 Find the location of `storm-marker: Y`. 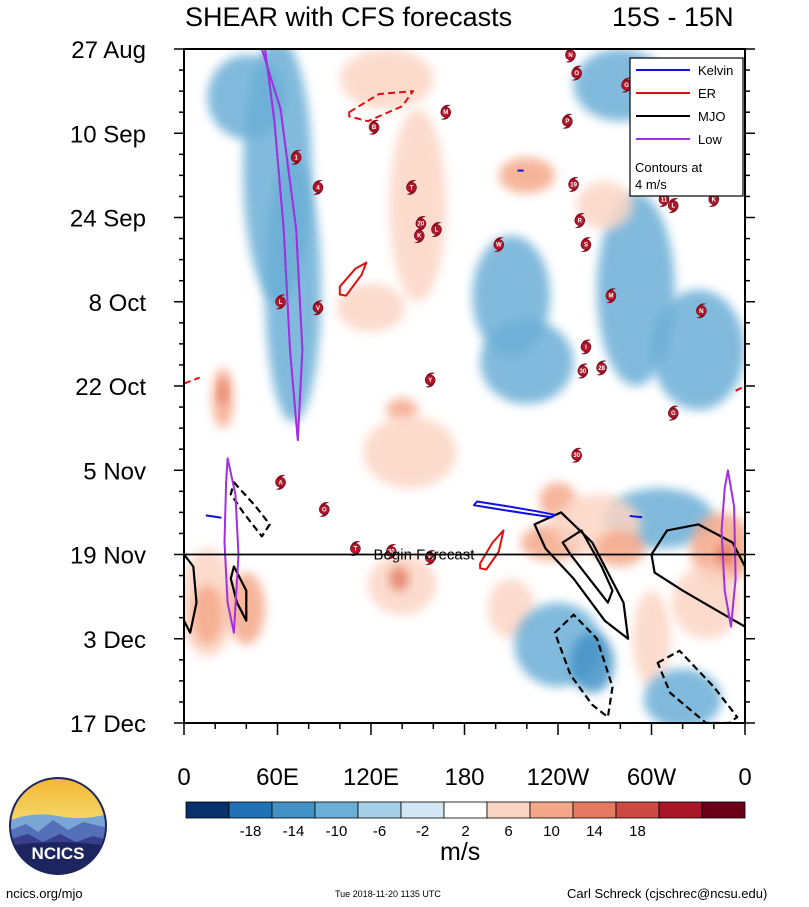

storm-marker: Y is located at coordinates (430, 380).